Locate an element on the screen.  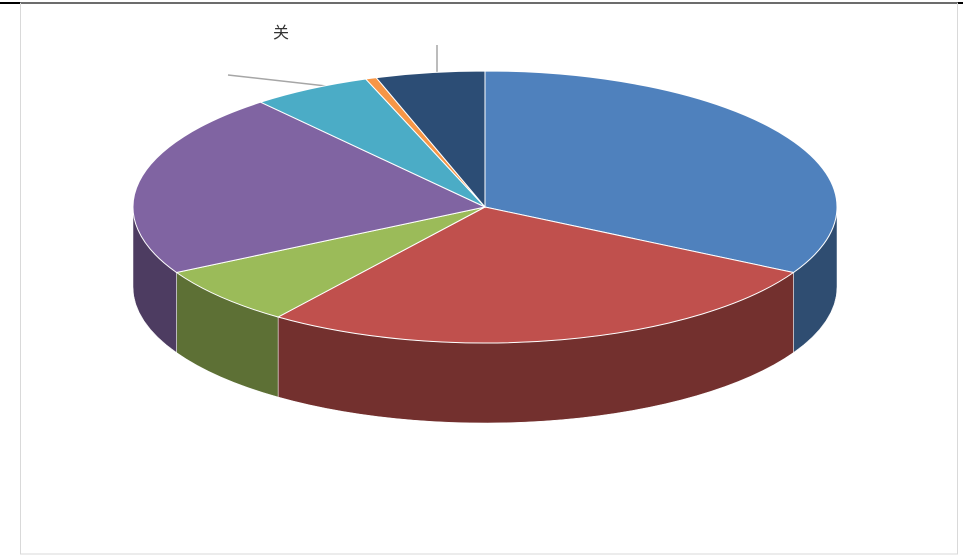
data-label: 关 is located at coordinates (281, 32).